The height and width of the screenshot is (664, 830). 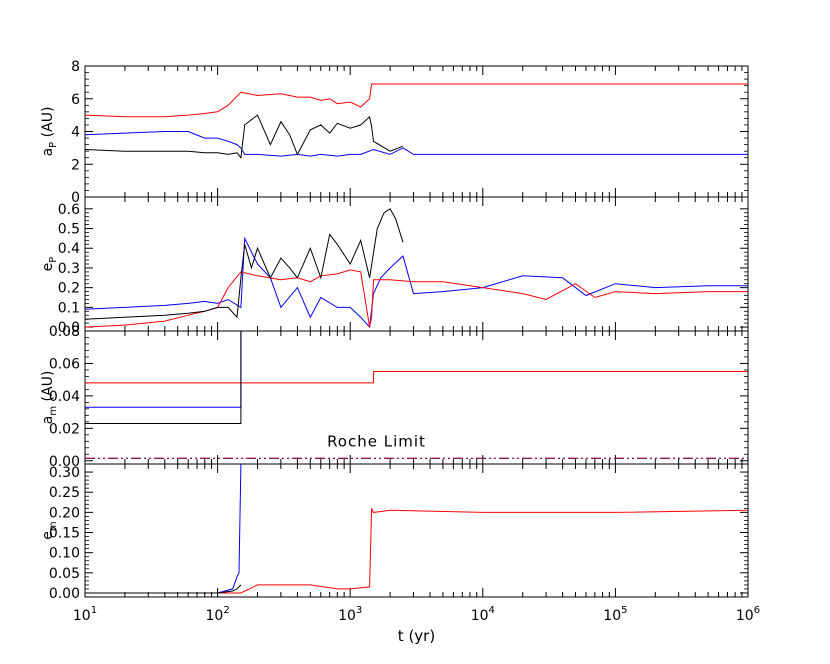 I want to click on y-tick-label: 0.5, so click(x=69, y=230).